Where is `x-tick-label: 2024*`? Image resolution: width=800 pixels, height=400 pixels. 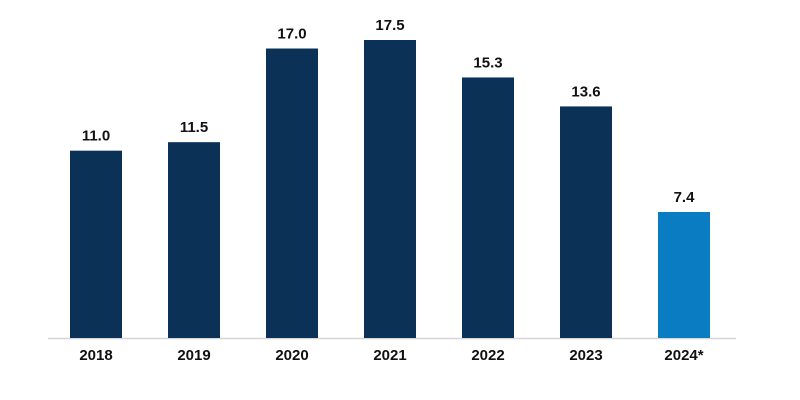
x-tick-label: 2024* is located at coordinates (683, 355).